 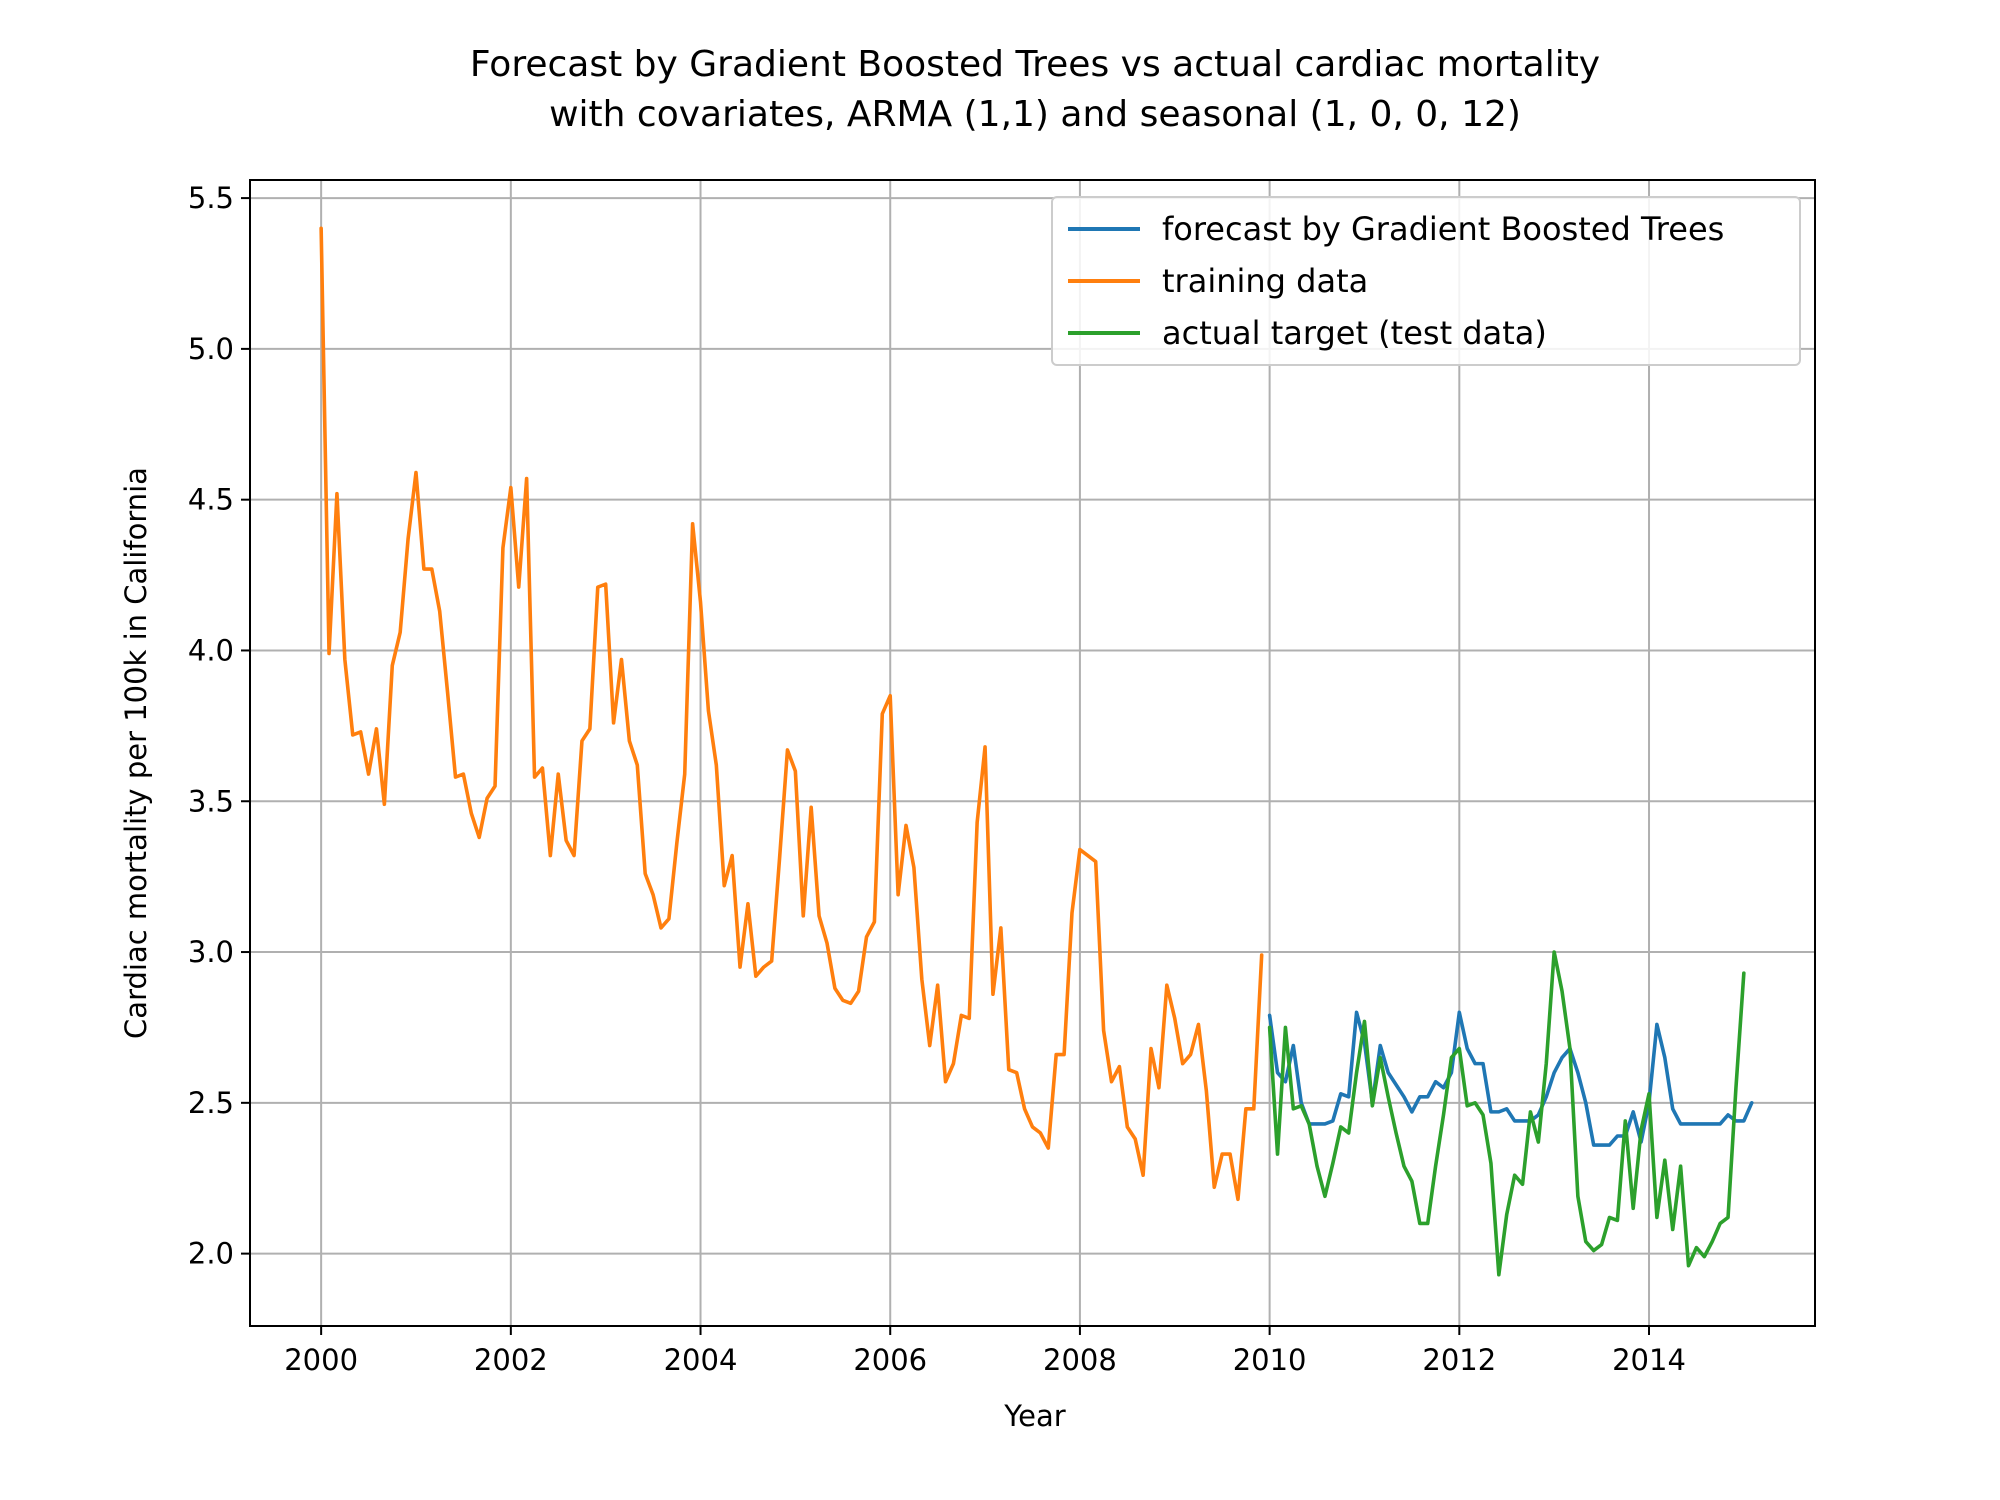 What do you see at coordinates (1270, 1360) in the screenshot?
I see `x-tick-label: 2010` at bounding box center [1270, 1360].